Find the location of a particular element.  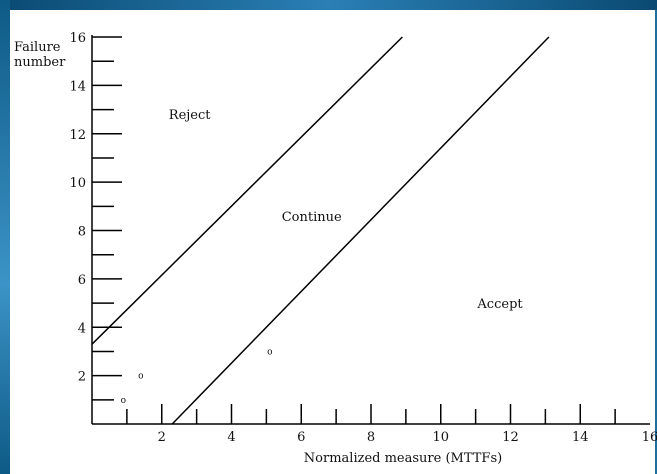

x-tick-label: 8 is located at coordinates (371, 437).